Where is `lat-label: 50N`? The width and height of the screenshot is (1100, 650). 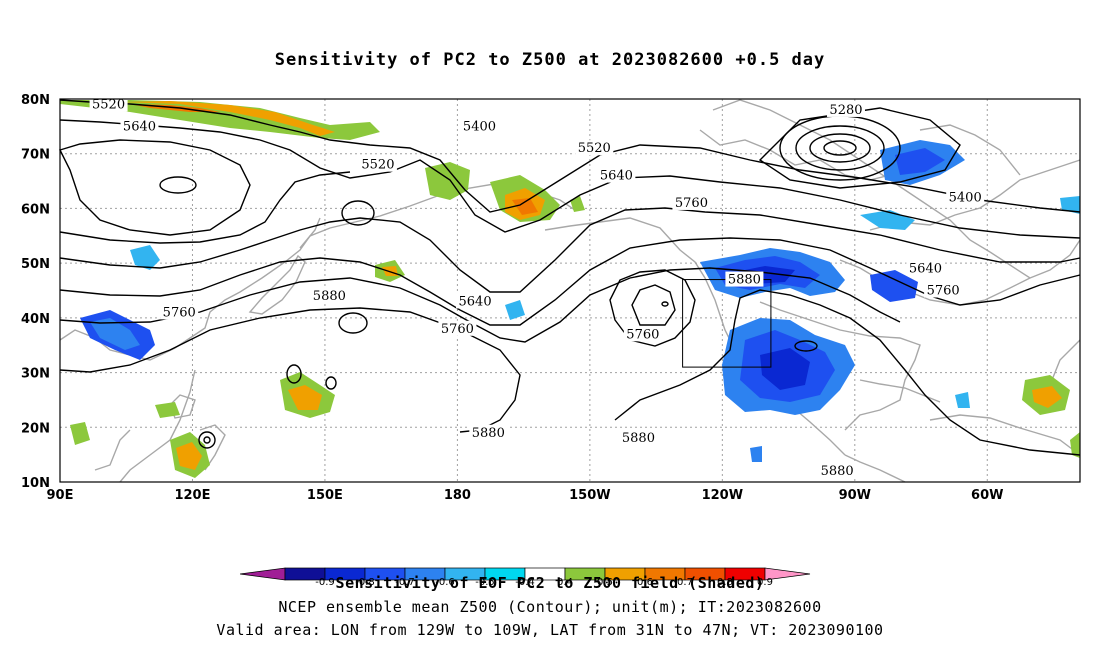 lat-label: 50N is located at coordinates (35, 264).